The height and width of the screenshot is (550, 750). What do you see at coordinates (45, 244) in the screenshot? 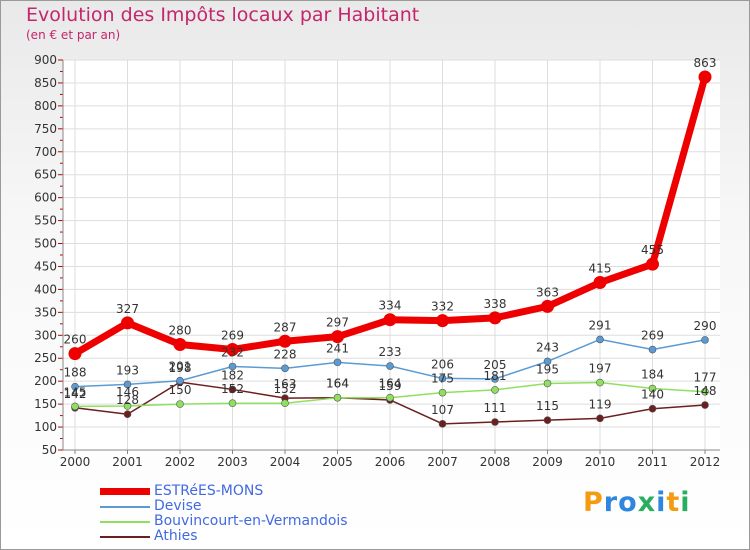
I see `y-tick-label: 500` at bounding box center [45, 244].